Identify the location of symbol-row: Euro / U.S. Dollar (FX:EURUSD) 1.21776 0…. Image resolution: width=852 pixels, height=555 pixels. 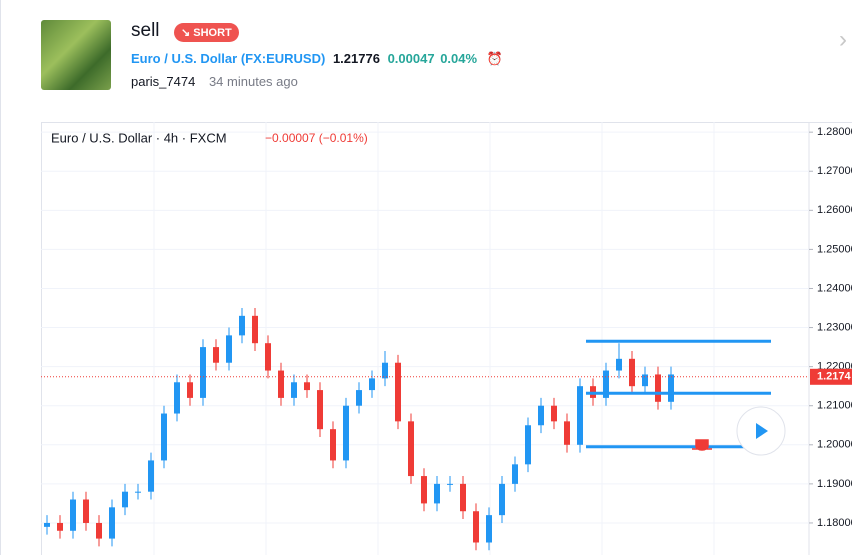
(317, 59).